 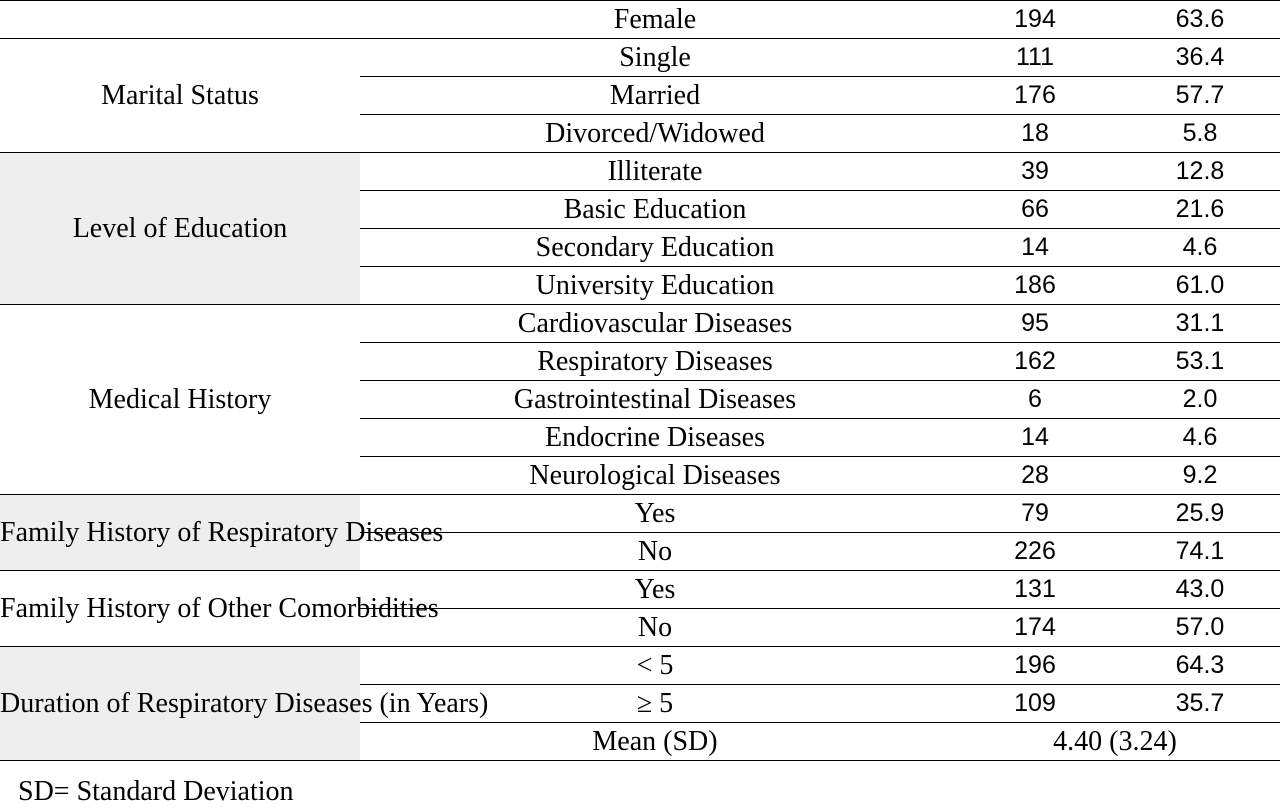 I want to click on table-row: Respiratory Diseases 162 53.1, so click(x=640, y=361).